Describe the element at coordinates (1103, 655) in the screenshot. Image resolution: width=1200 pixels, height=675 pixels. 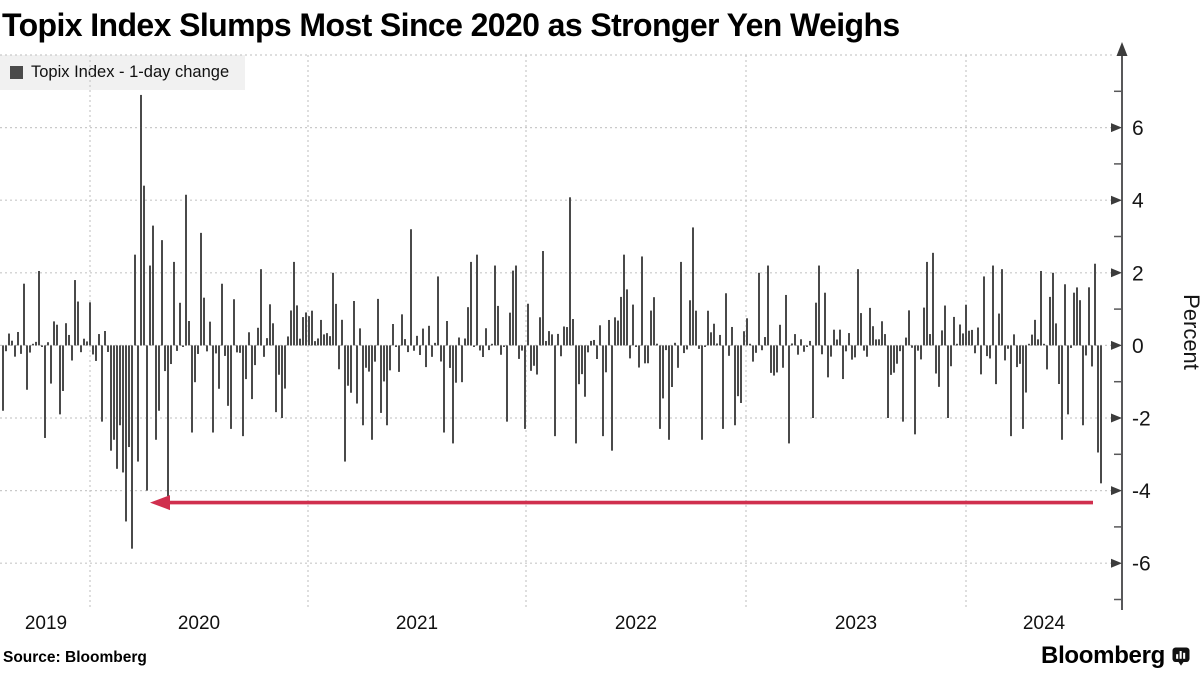
I see `bloomberg-logo-text: Bloomberg` at that location.